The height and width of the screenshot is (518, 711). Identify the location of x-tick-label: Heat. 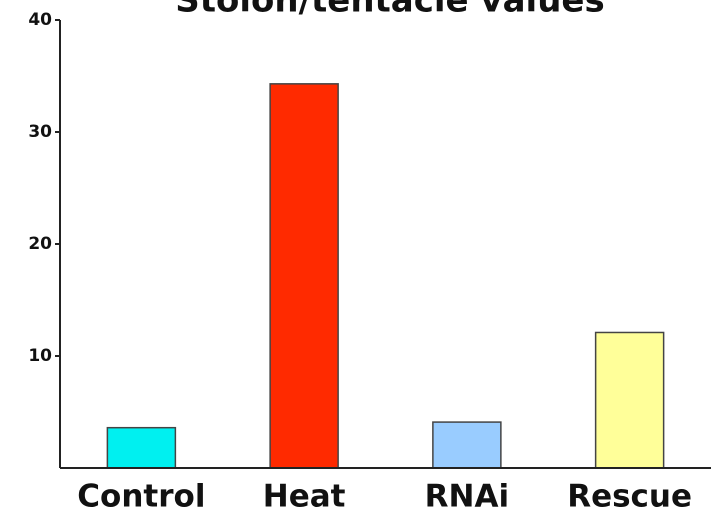
(304, 497).